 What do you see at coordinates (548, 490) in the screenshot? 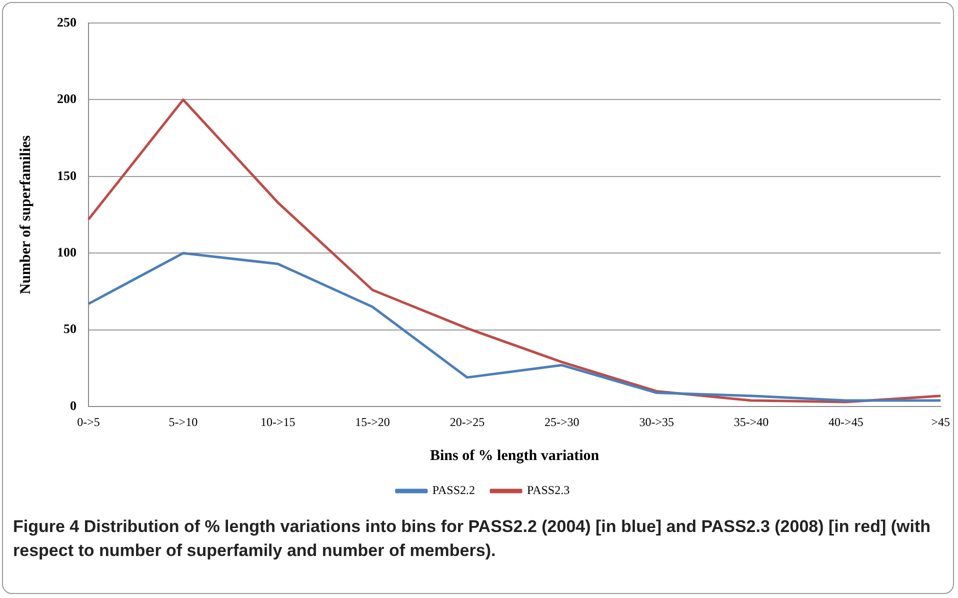
I see `legend-label: PASS2.3` at bounding box center [548, 490].